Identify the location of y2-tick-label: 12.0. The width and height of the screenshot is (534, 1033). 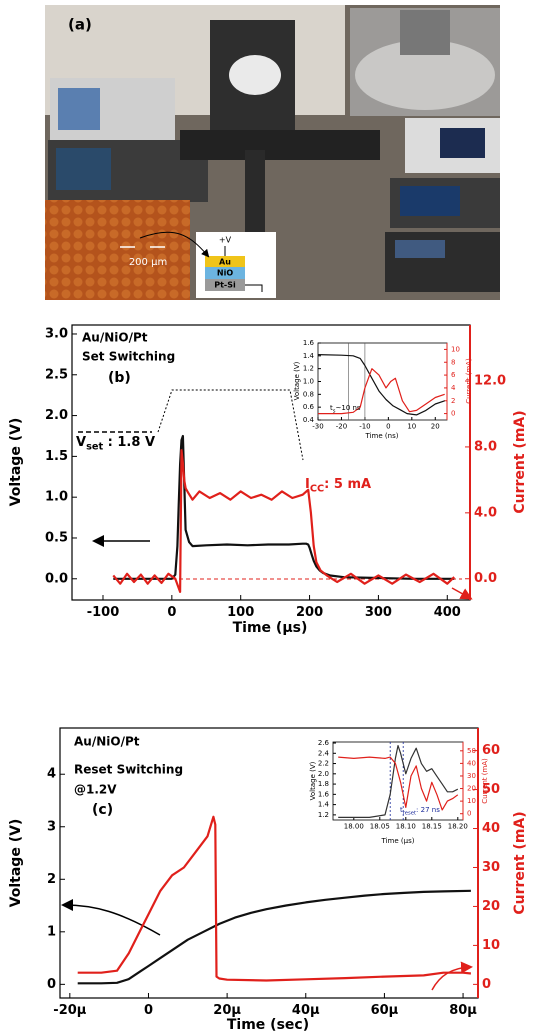
(490, 381).